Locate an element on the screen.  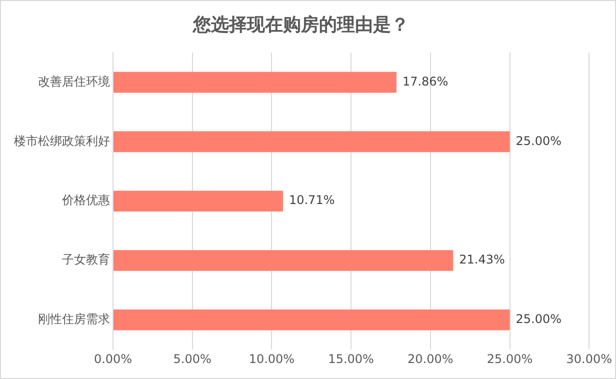
x-tick-label: 10.00% is located at coordinates (271, 359).